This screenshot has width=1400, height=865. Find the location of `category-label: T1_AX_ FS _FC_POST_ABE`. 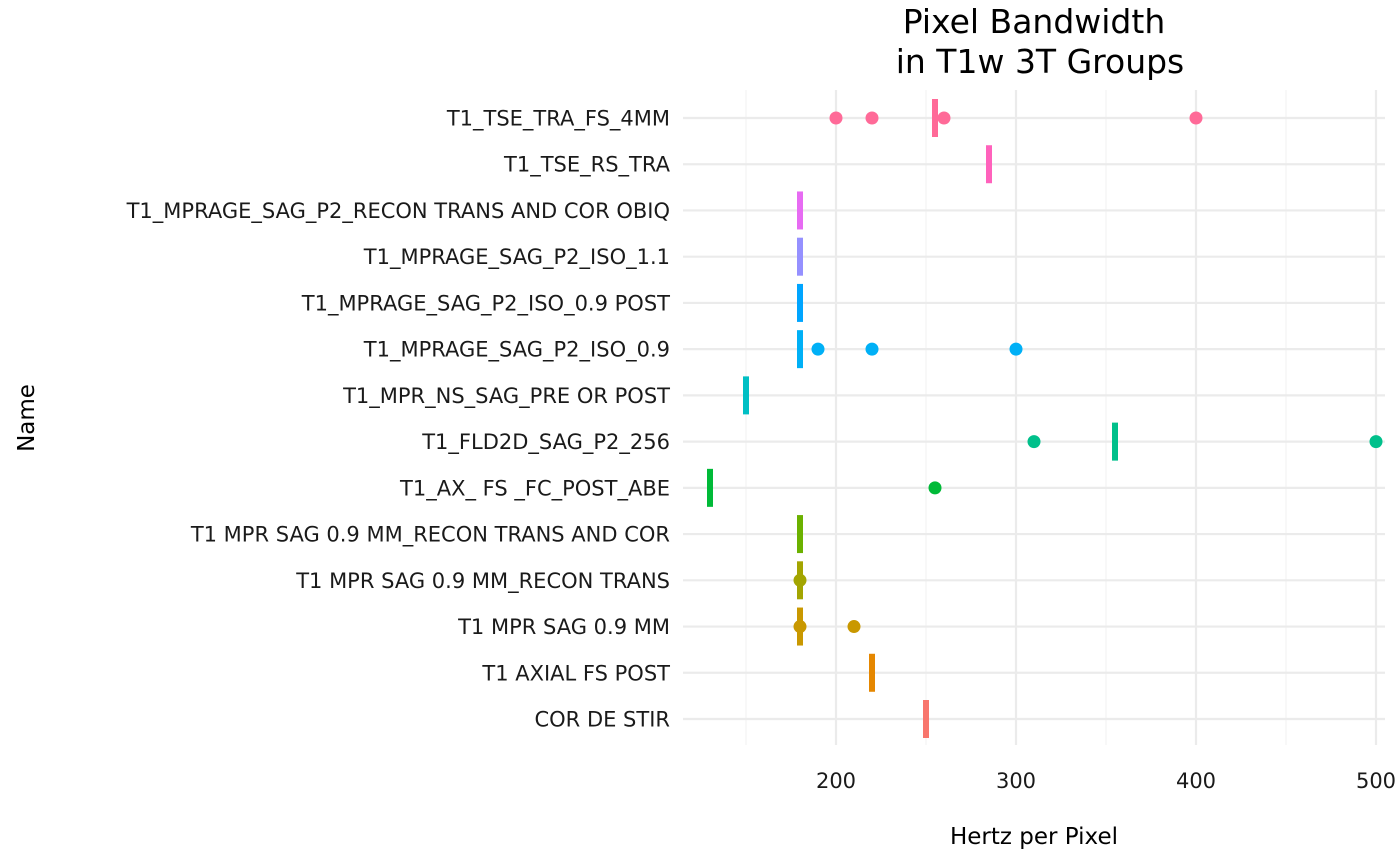

category-label: T1_AX_ FS _FC_POST_ABE is located at coordinates (534, 488).